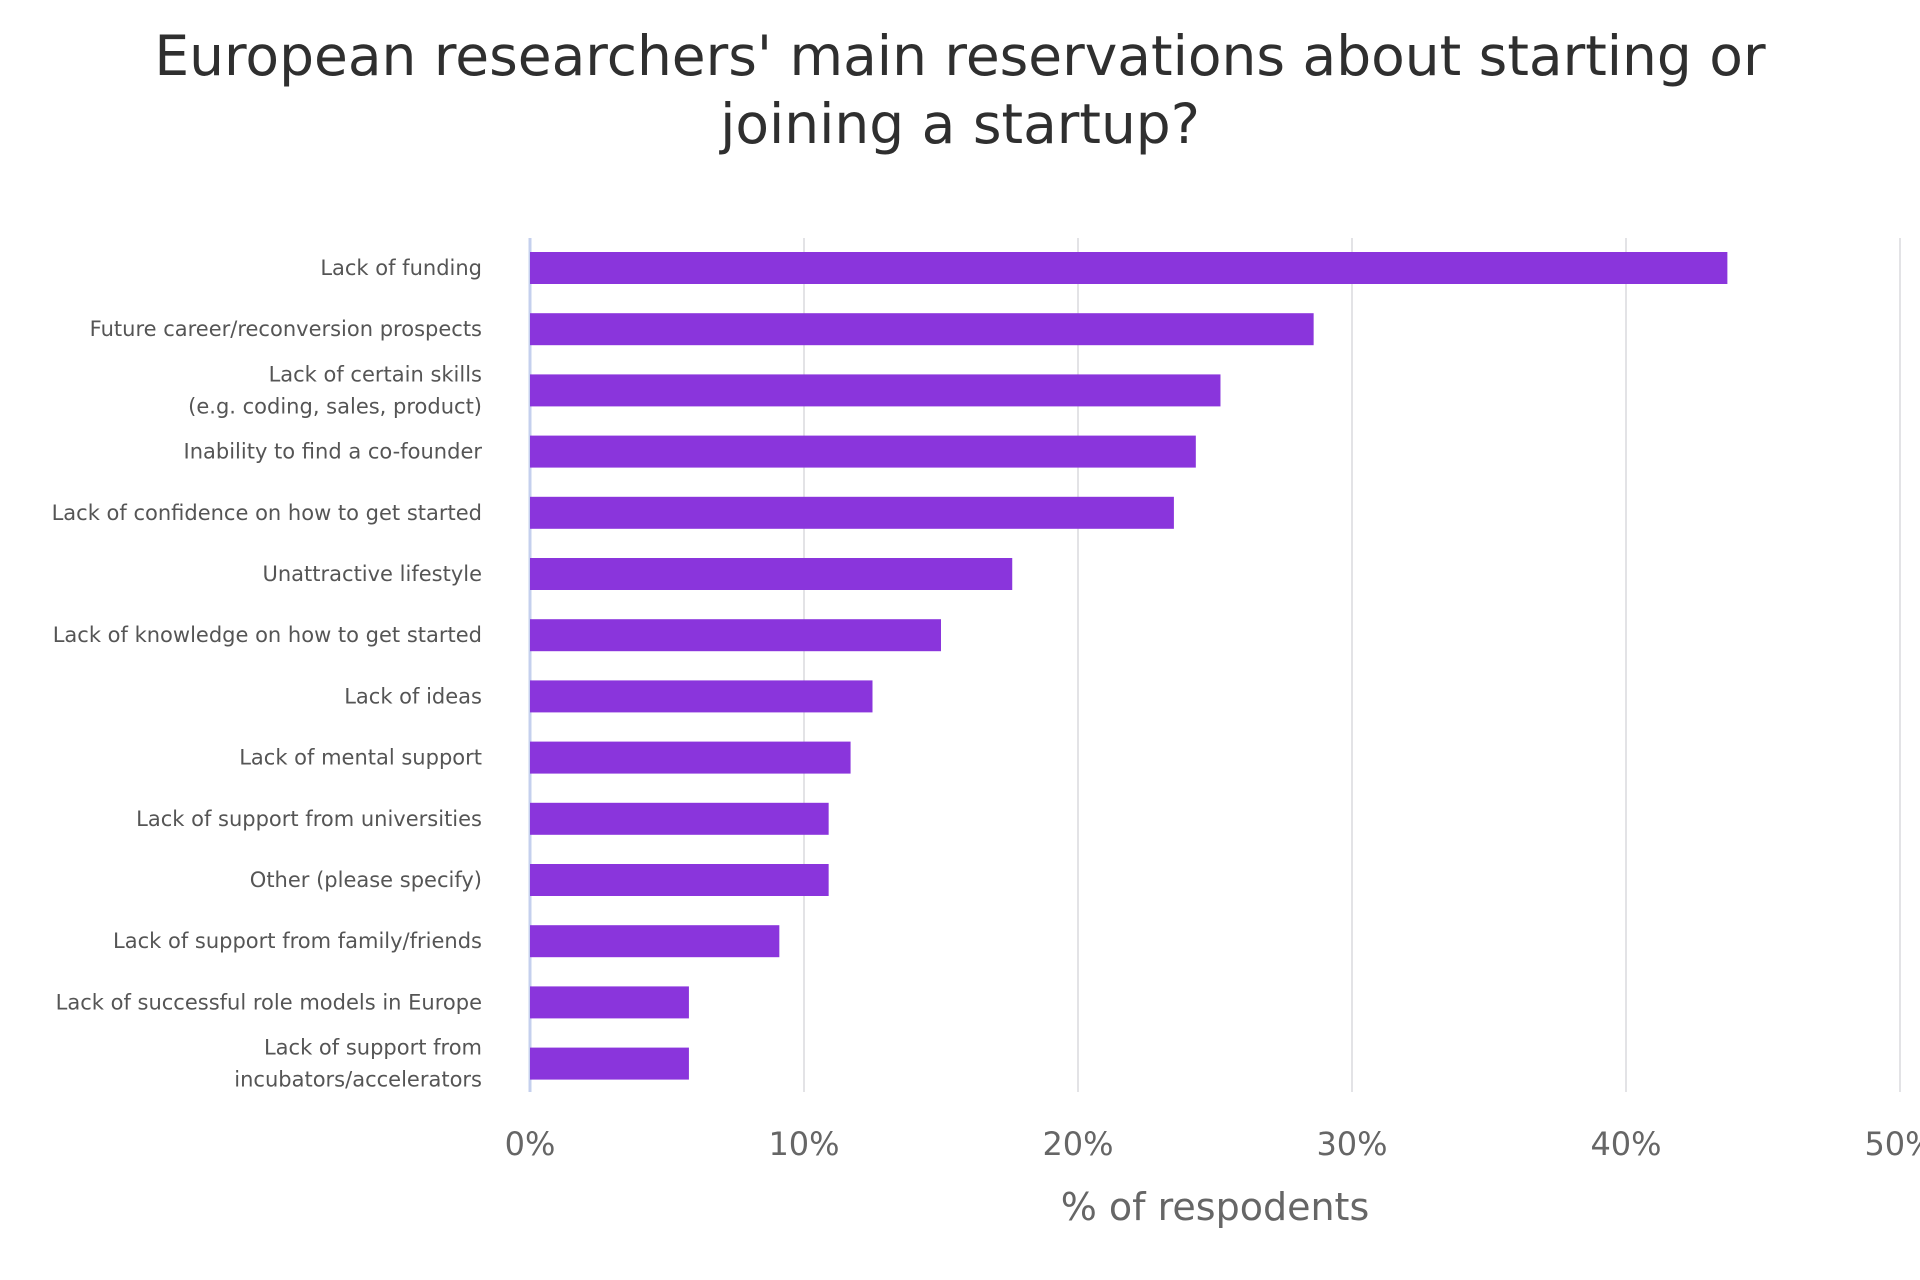 The image size is (1920, 1280). I want to click on category-label: Lack of mental support, so click(360, 758).